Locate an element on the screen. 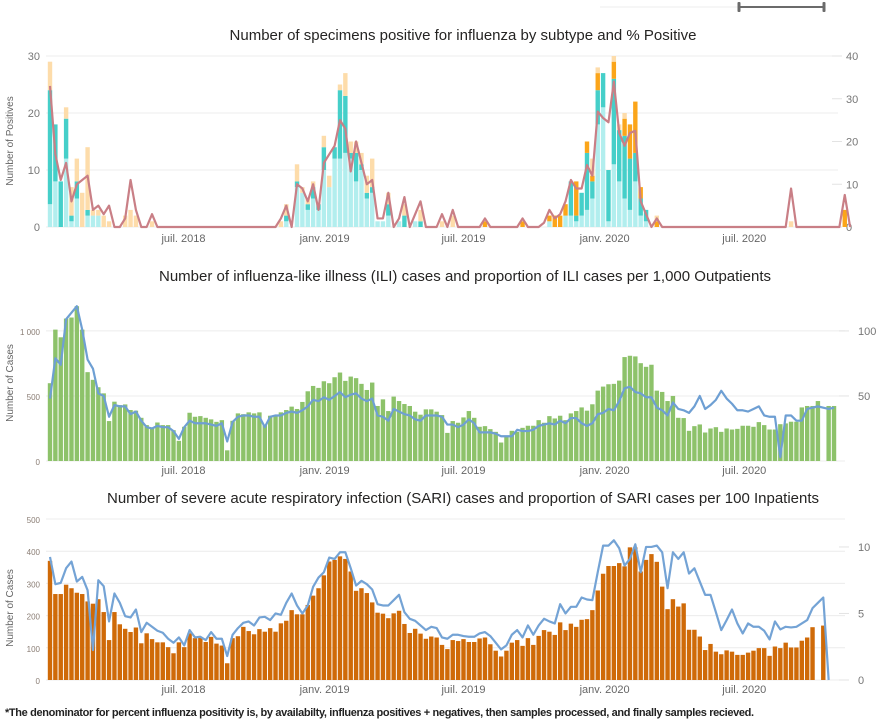 The image size is (881, 727). range-slider is located at coordinates (781, 7).